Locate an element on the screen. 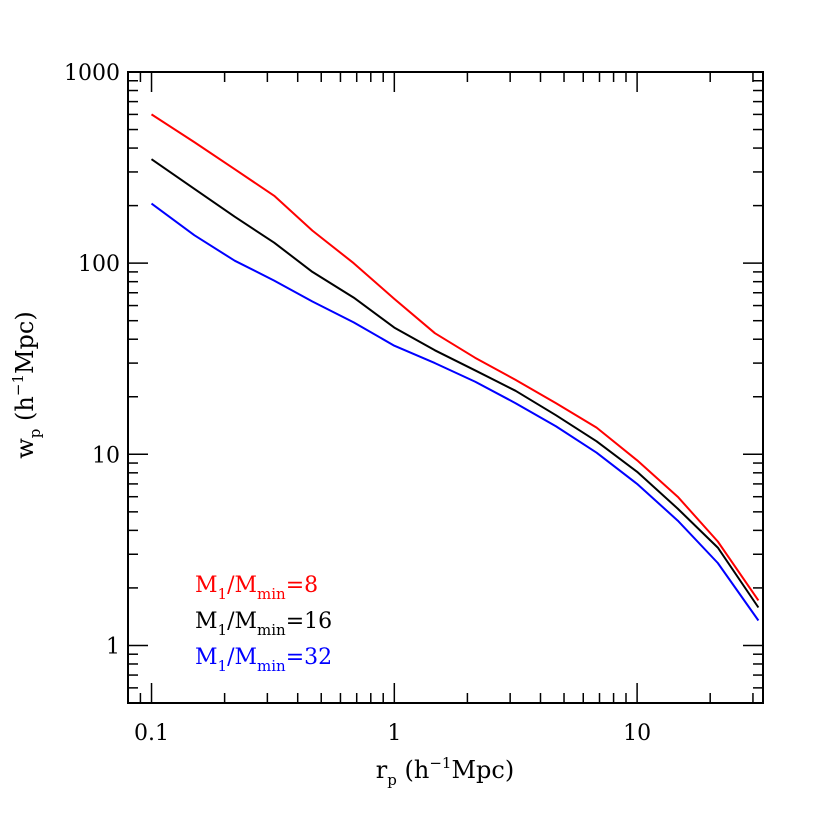 This screenshot has height=830, width=830. x-axis-label-sup: −1 is located at coordinates (440, 763).